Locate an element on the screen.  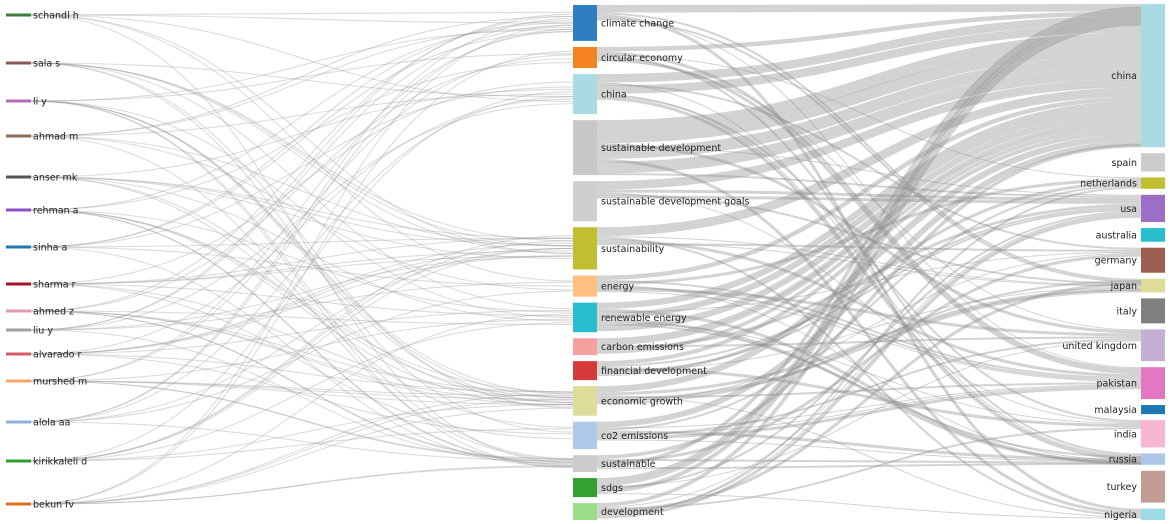
country-label-china: china is located at coordinates (1124, 76).